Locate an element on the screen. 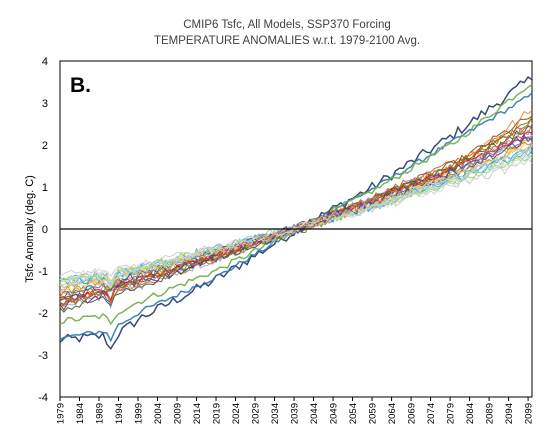  y-tick-label: -4 is located at coordinates (43, 398).